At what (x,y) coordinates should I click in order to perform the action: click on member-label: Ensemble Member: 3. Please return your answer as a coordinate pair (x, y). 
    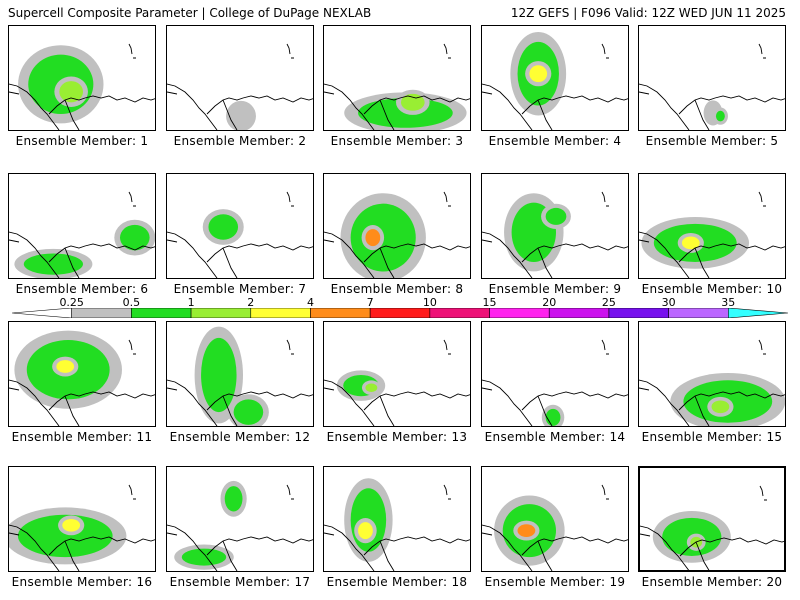
    Looking at the image, I should click on (397, 141).